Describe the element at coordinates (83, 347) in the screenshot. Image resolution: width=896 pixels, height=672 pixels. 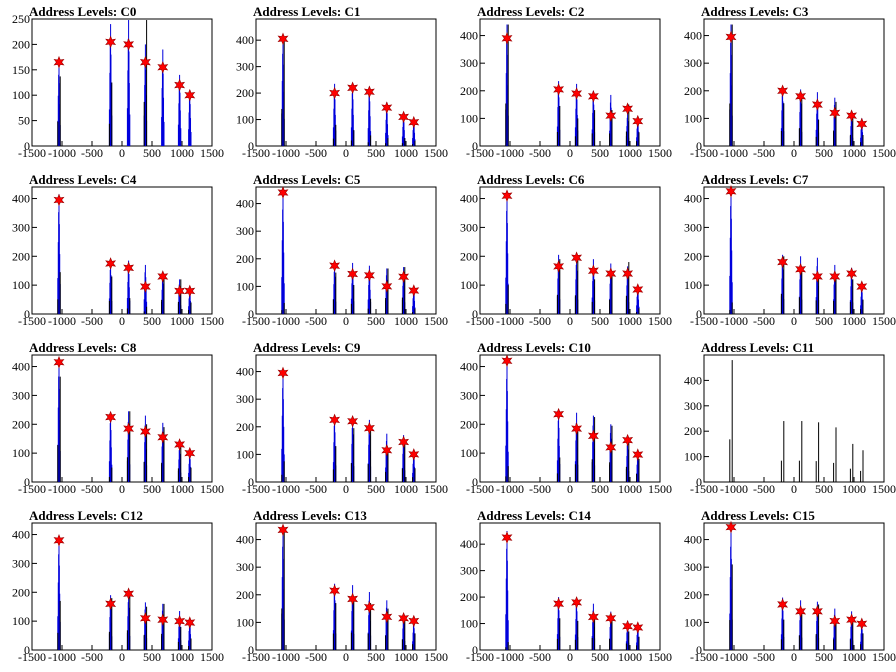
I see `chart-title: Address Levels: C8` at that location.